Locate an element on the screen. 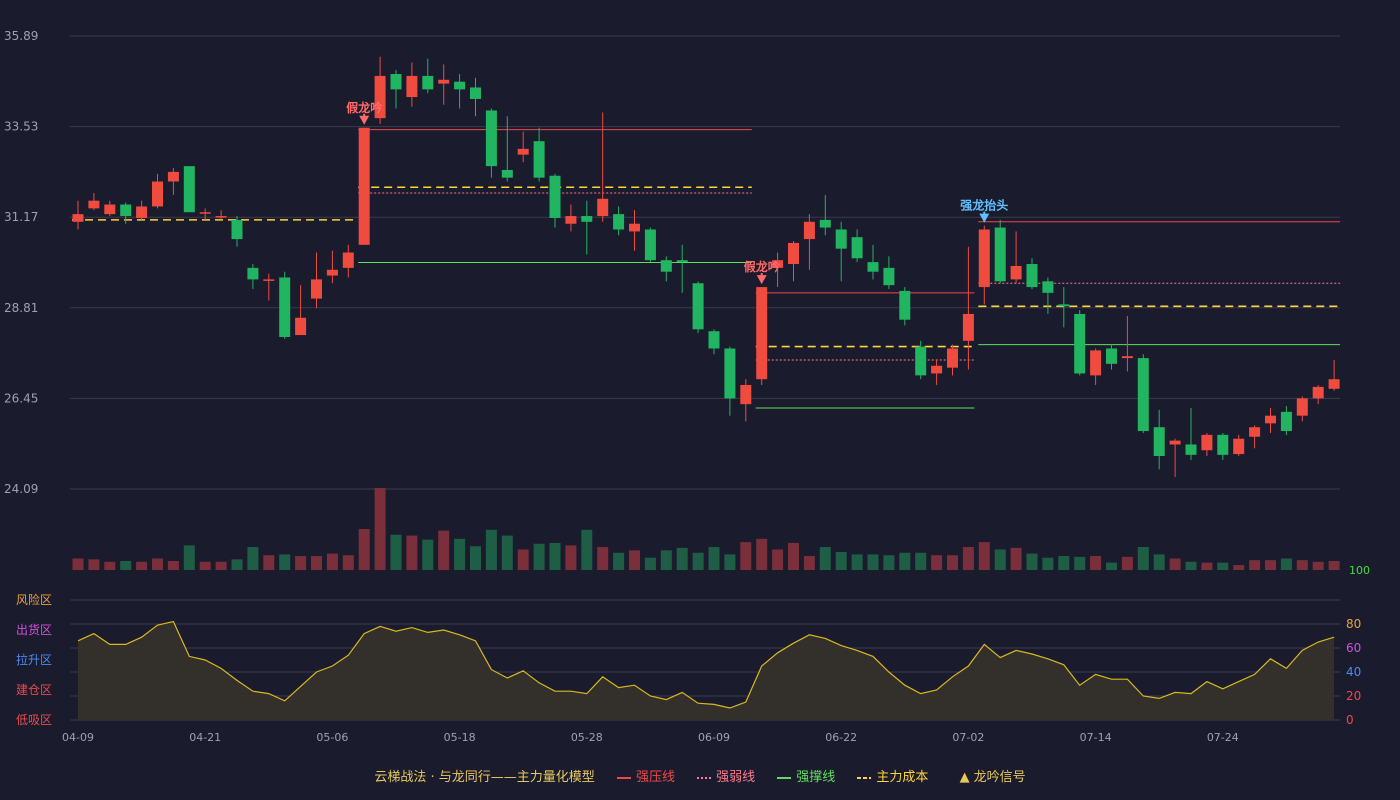 This screenshot has width=1400, height=800. solid-line-icon is located at coordinates (784, 777).